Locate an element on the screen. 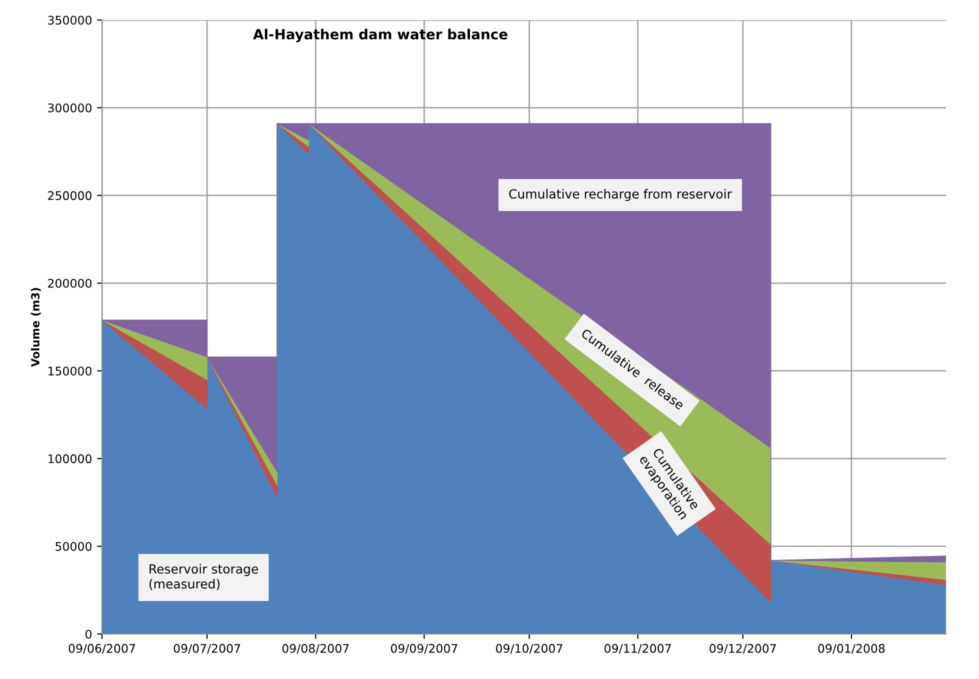 This screenshot has height=679, width=979. x-tick-label: 09/06/2007 is located at coordinates (102, 649).